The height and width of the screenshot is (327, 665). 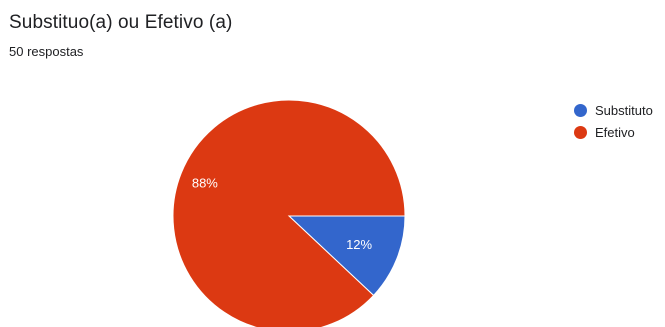 I want to click on legend-swatch-substituto, so click(x=580, y=110).